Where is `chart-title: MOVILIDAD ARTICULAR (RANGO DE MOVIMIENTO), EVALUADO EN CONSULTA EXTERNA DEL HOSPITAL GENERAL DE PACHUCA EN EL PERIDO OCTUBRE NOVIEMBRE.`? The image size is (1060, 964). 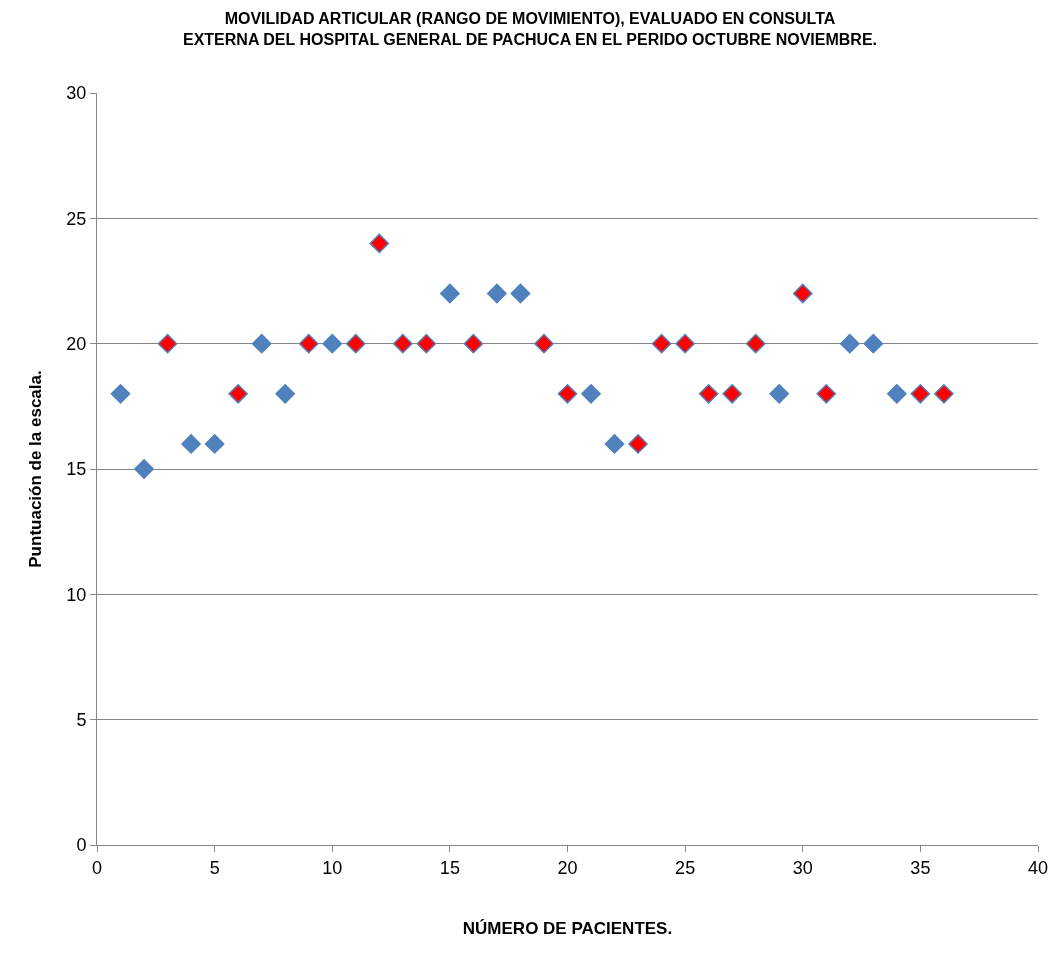
chart-title: MOVILIDAD ARTICULAR (RANGO DE MOVIMIENTO), EVALUADO EN CONSULTA EXTERNA DEL HOSPITAL GENERAL DE PACHUCA EN EL PERIDO OCTUBRE NOVIEMBRE. is located at coordinates (530, 29).